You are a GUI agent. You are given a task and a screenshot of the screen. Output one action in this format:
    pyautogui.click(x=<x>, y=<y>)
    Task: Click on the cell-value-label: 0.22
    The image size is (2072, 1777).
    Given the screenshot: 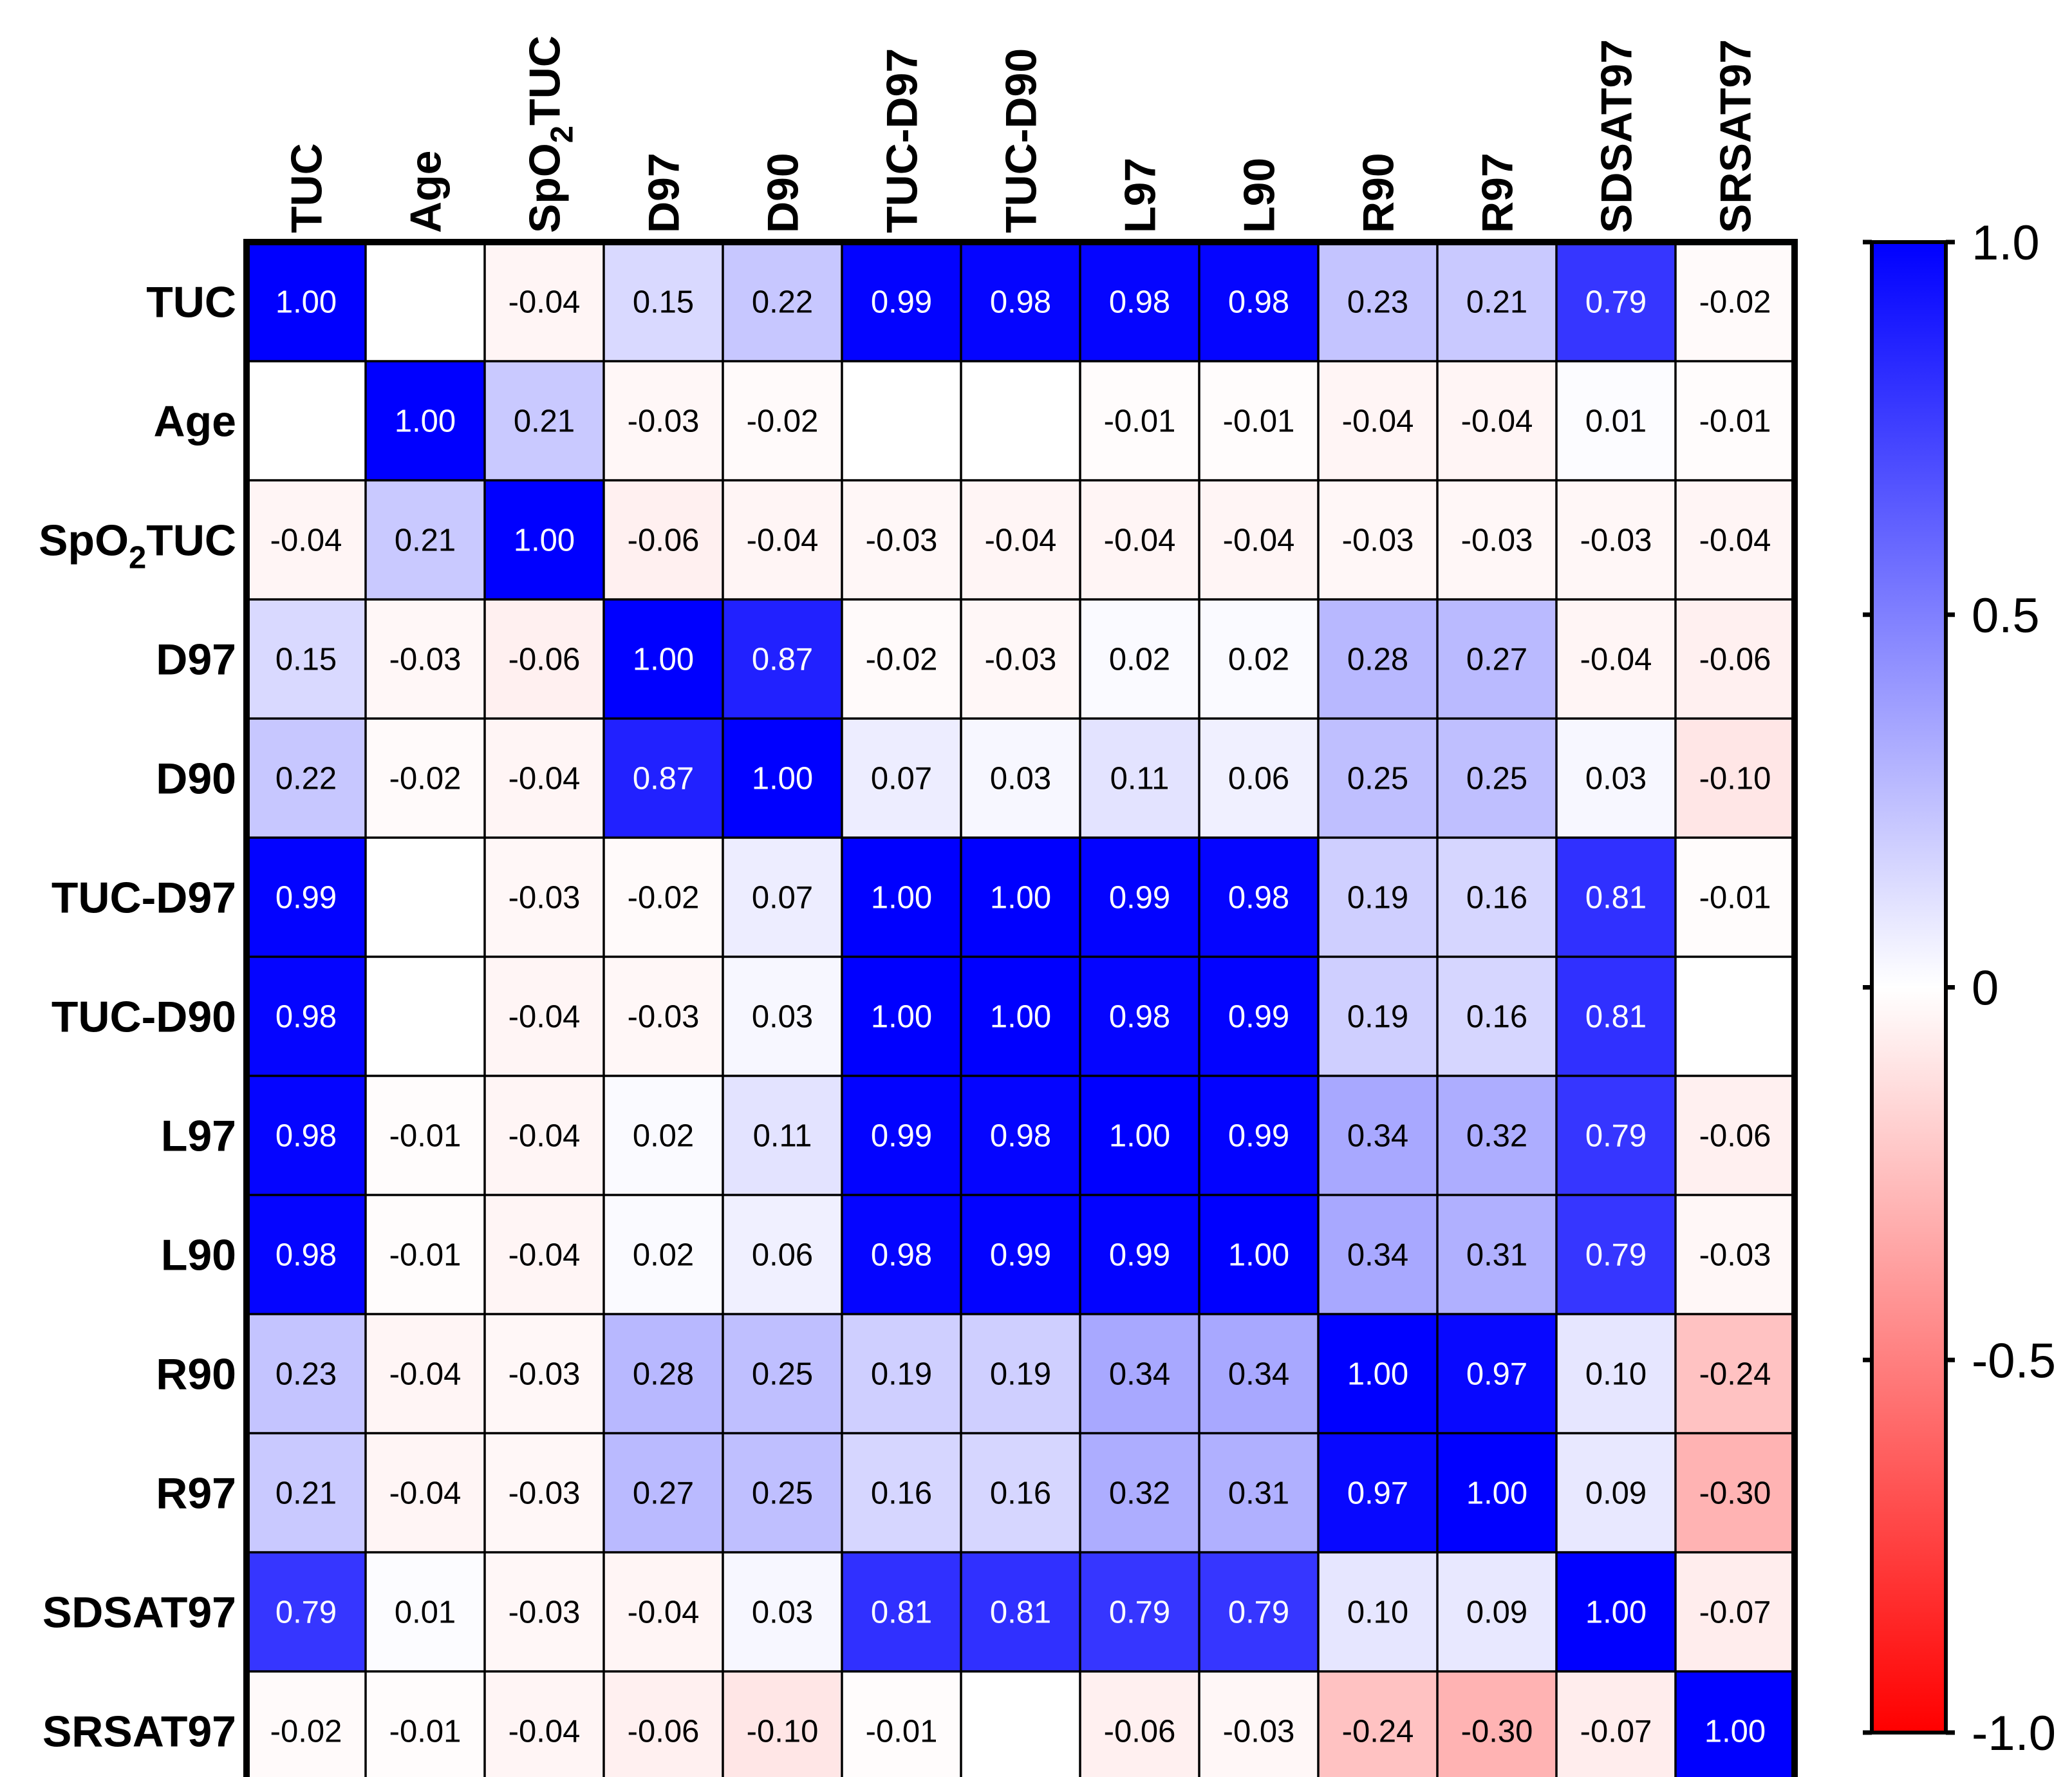 What is the action you would take?
    pyautogui.click(x=306, y=779)
    